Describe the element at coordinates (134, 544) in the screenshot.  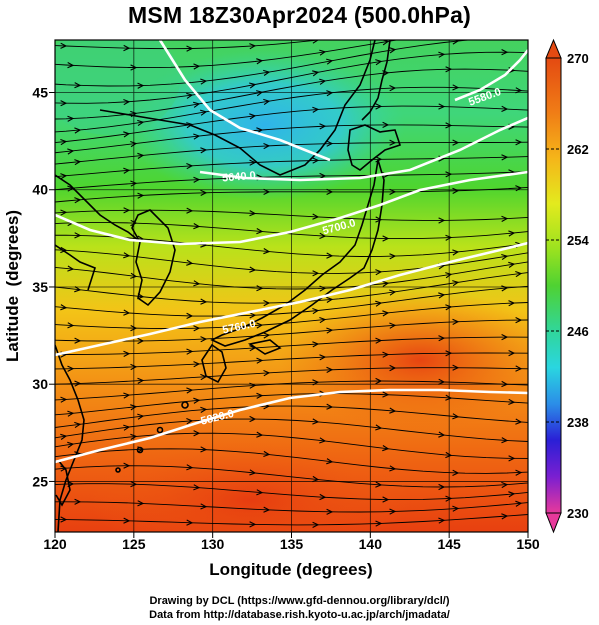
I see `x-tick-label: 125` at that location.